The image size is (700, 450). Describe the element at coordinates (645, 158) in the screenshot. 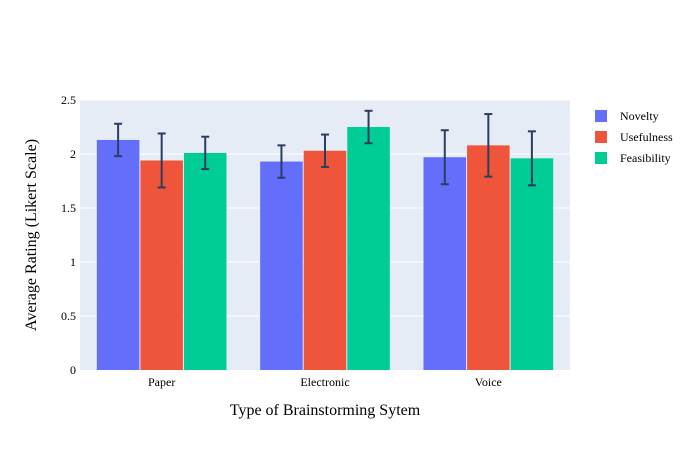

I see `legend-label: Feasibility` at that location.